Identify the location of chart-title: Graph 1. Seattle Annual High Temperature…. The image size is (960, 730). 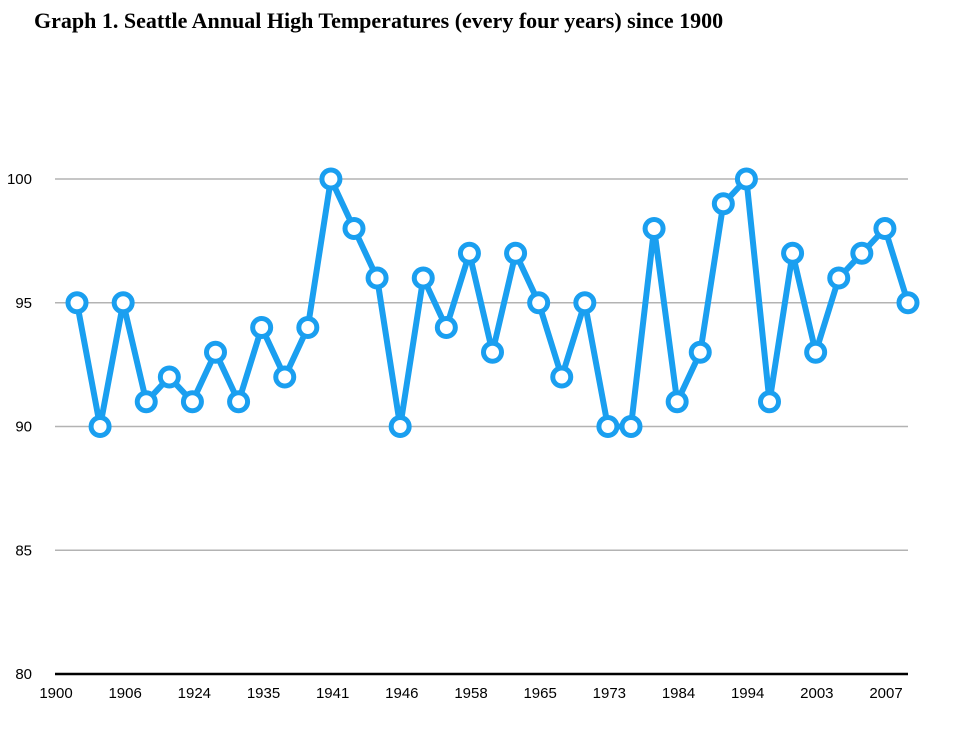
(379, 20).